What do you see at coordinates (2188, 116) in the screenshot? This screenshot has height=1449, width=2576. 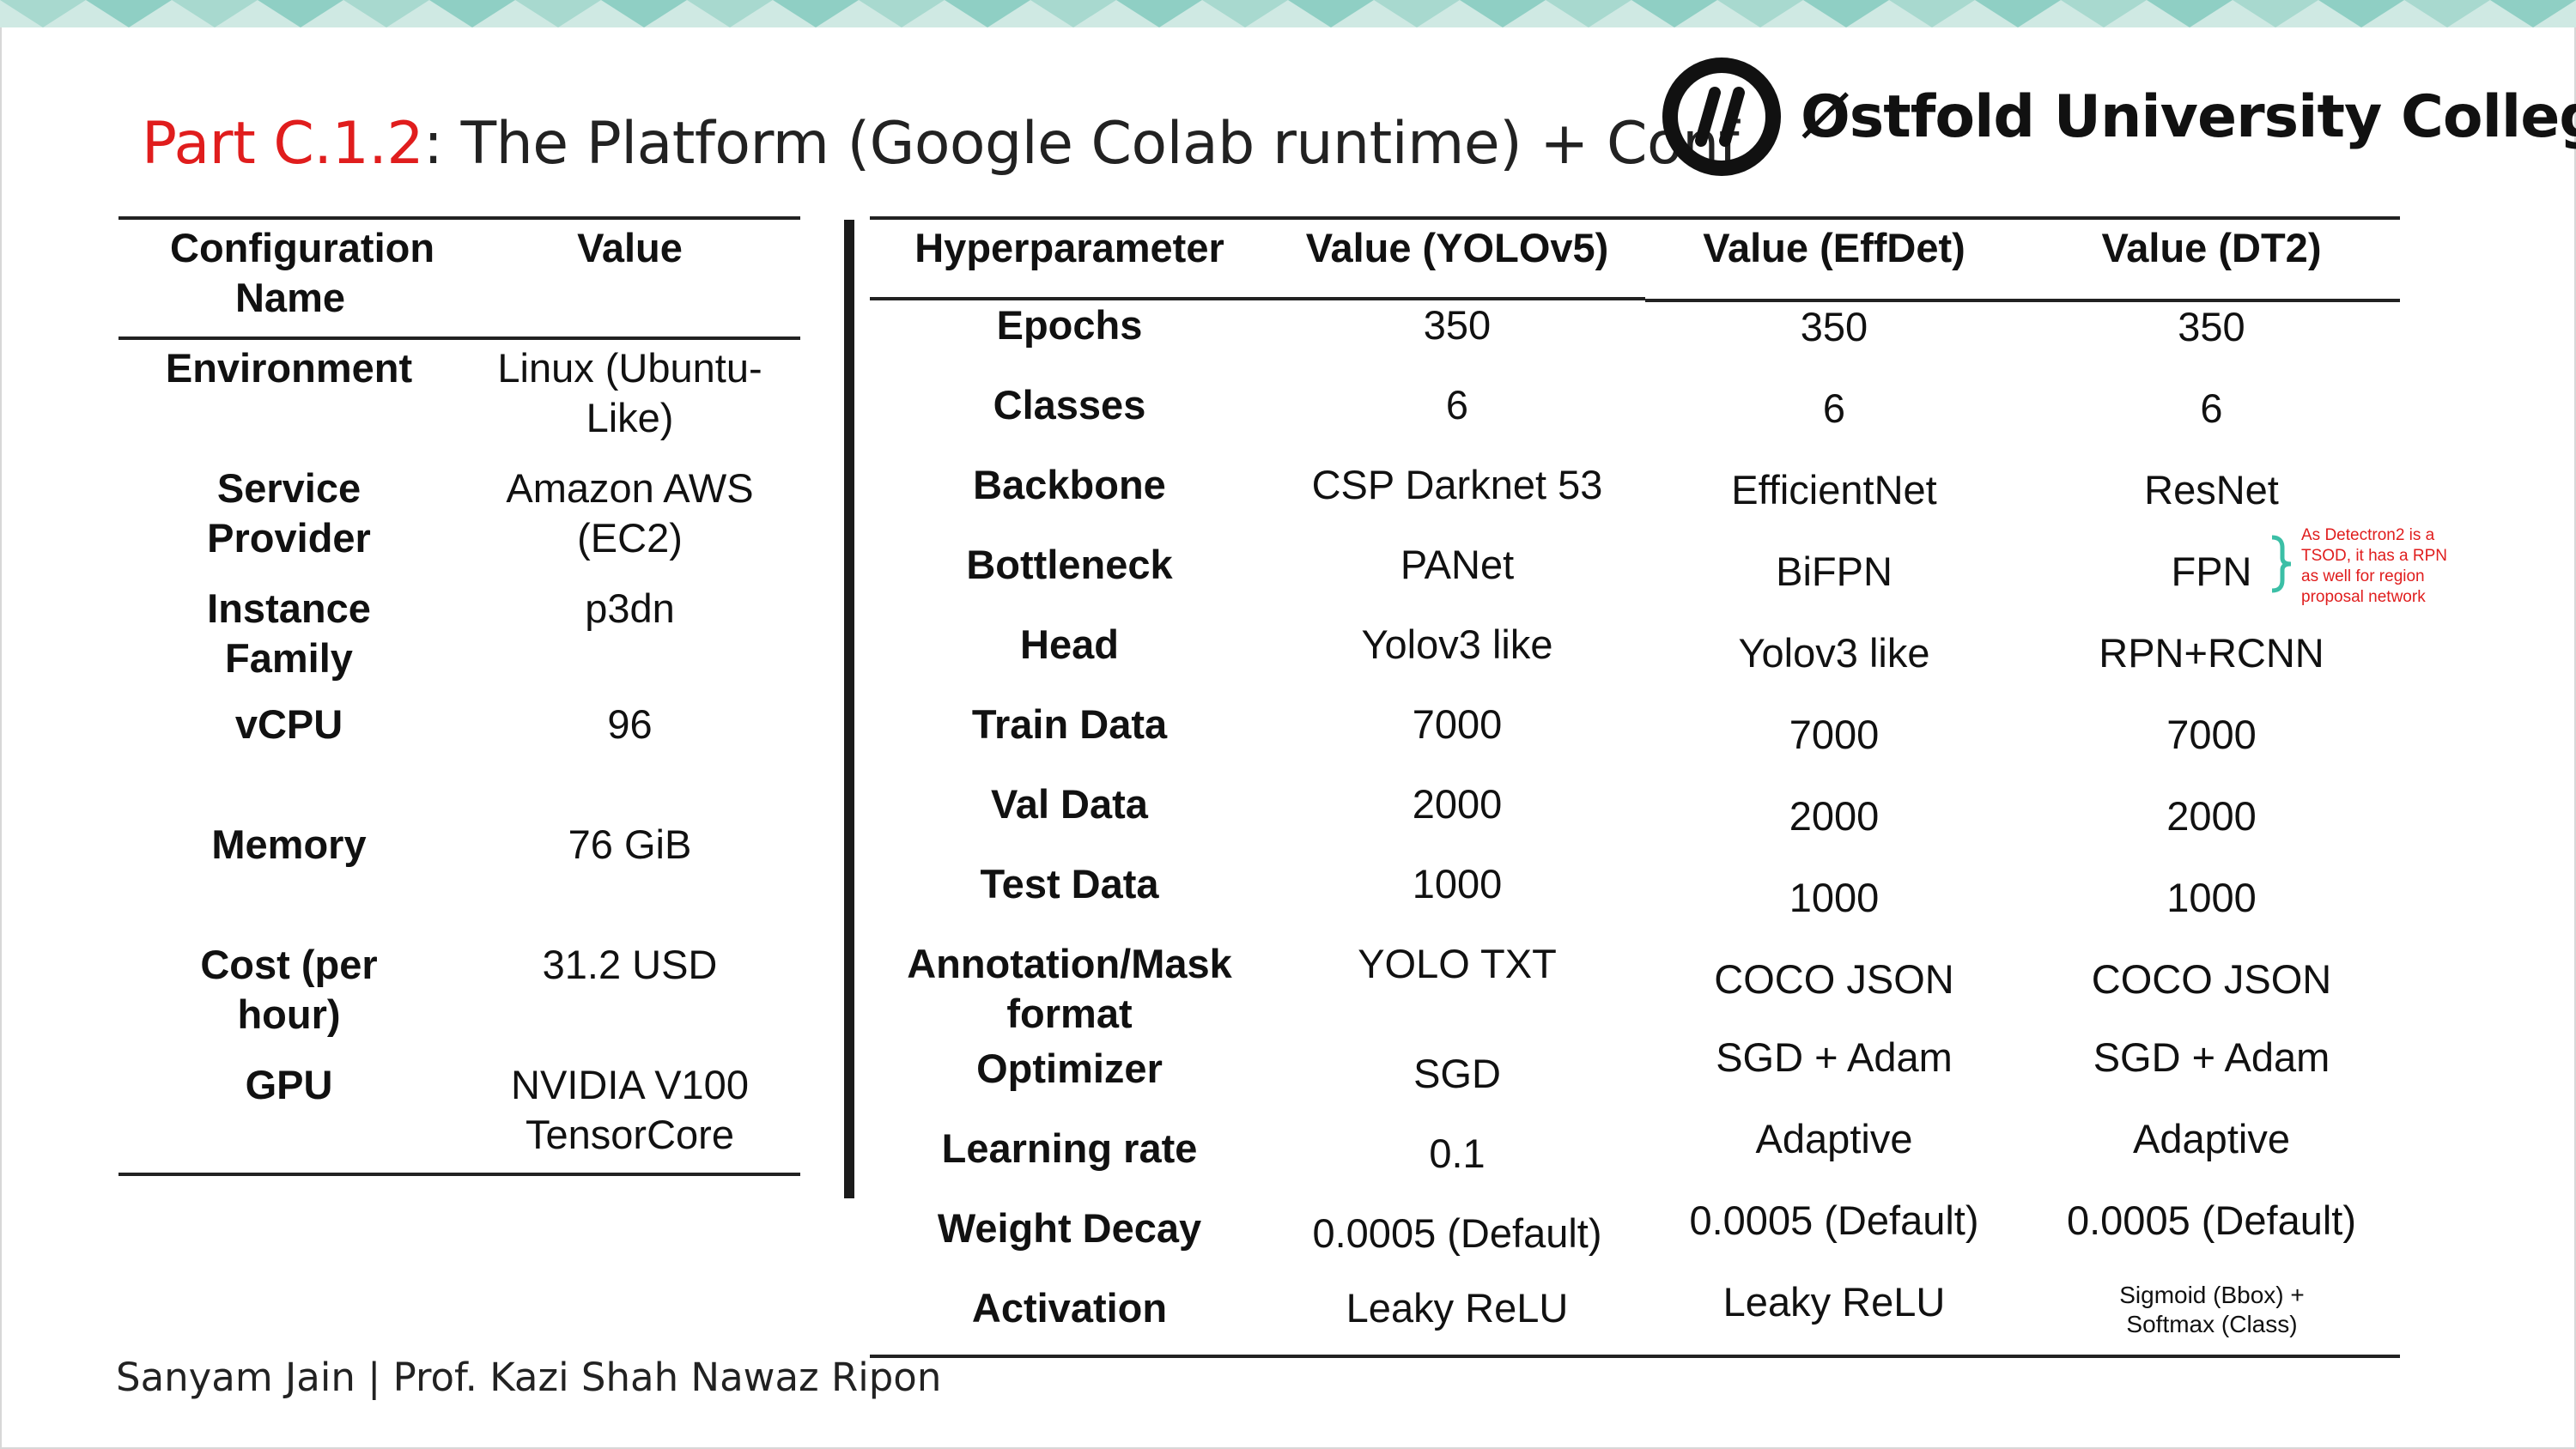 I see `logo-text: Østfold University College` at bounding box center [2188, 116].